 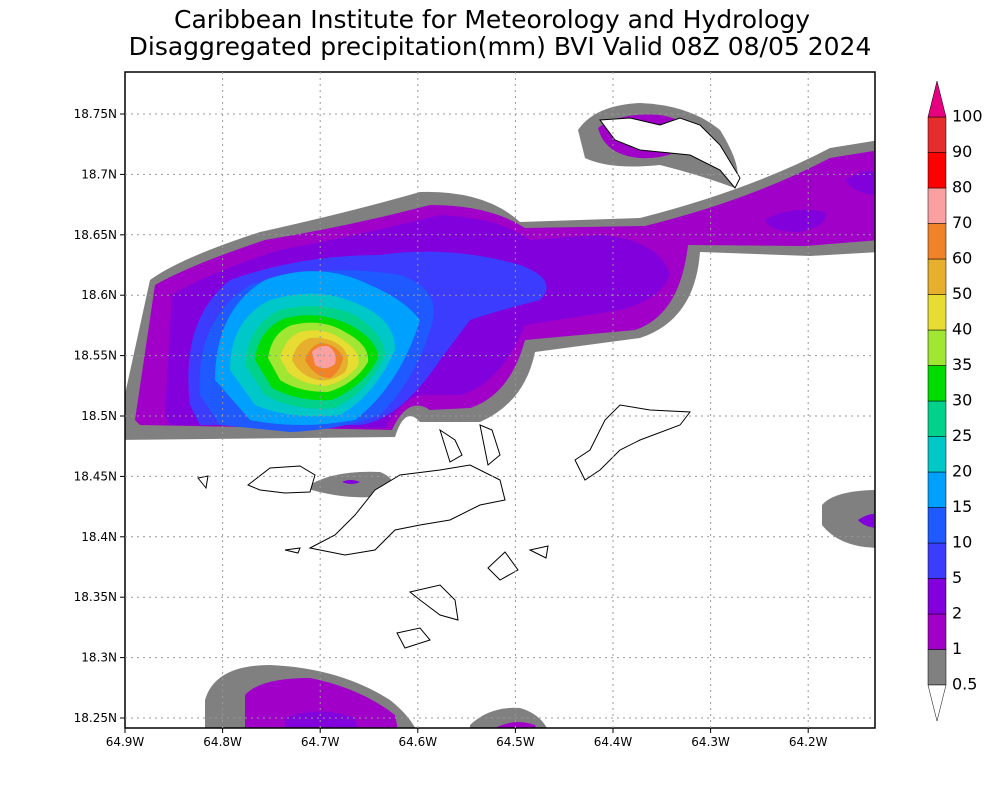 I want to click on lon-label: 64.8W, so click(x=222, y=742).